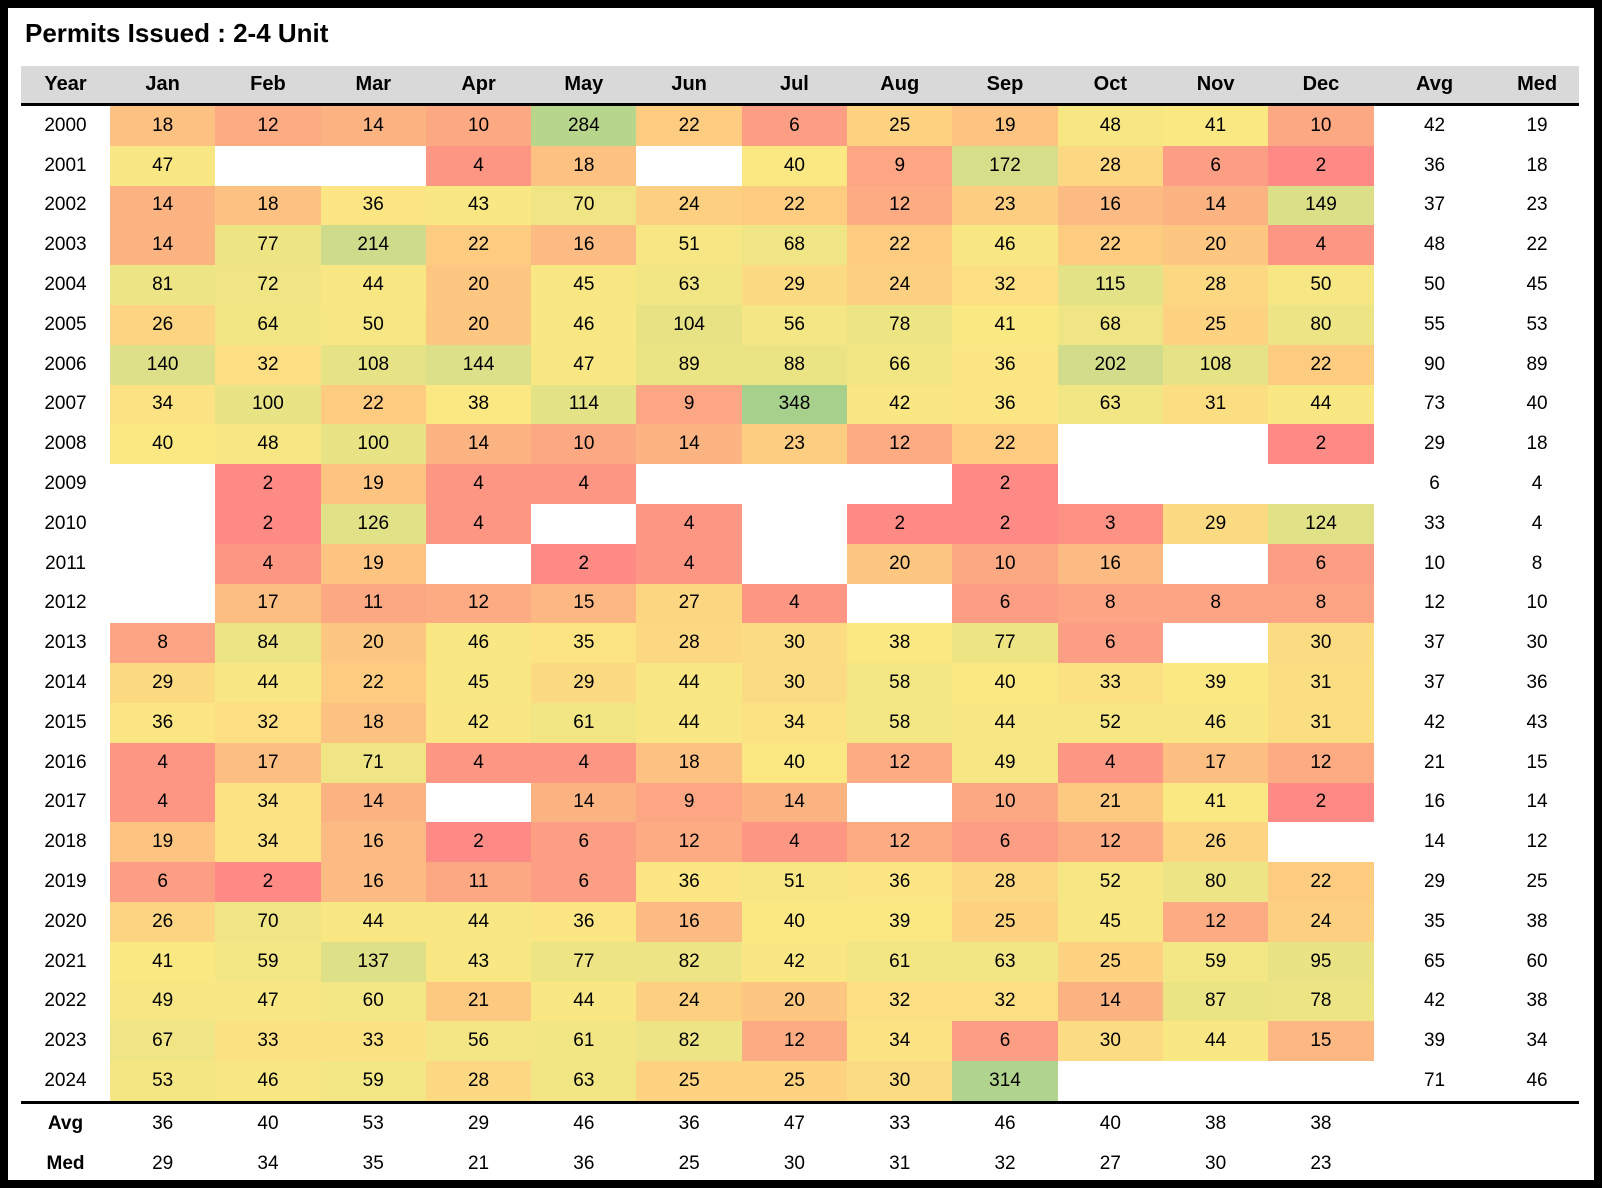  I want to click on row-med: 46, so click(1537, 1081).